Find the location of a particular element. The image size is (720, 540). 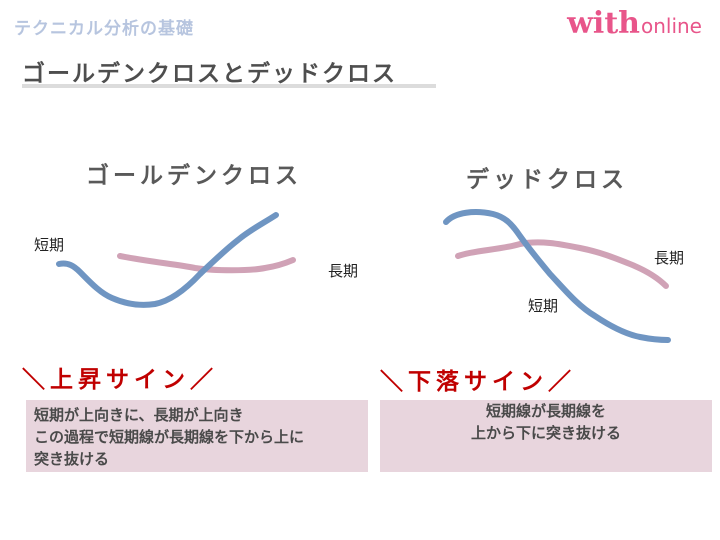

dead-cross-short-label: 短期 is located at coordinates (543, 306).